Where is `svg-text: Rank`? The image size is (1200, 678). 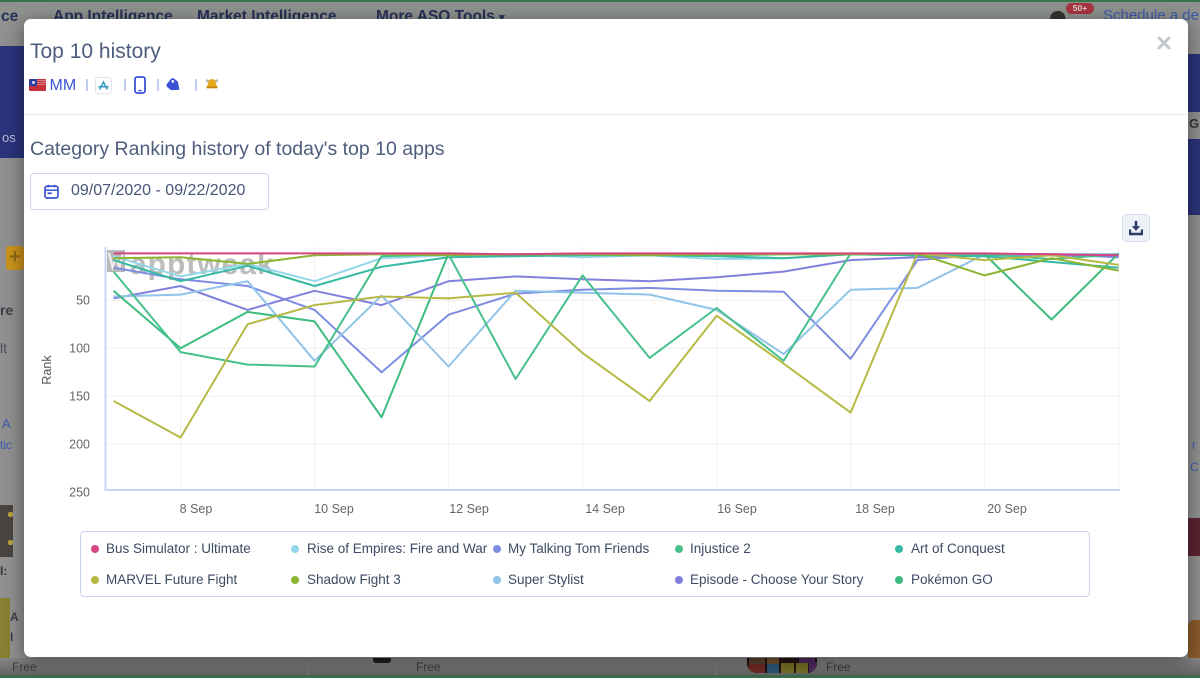
svg-text: Rank is located at coordinates (47, 370).